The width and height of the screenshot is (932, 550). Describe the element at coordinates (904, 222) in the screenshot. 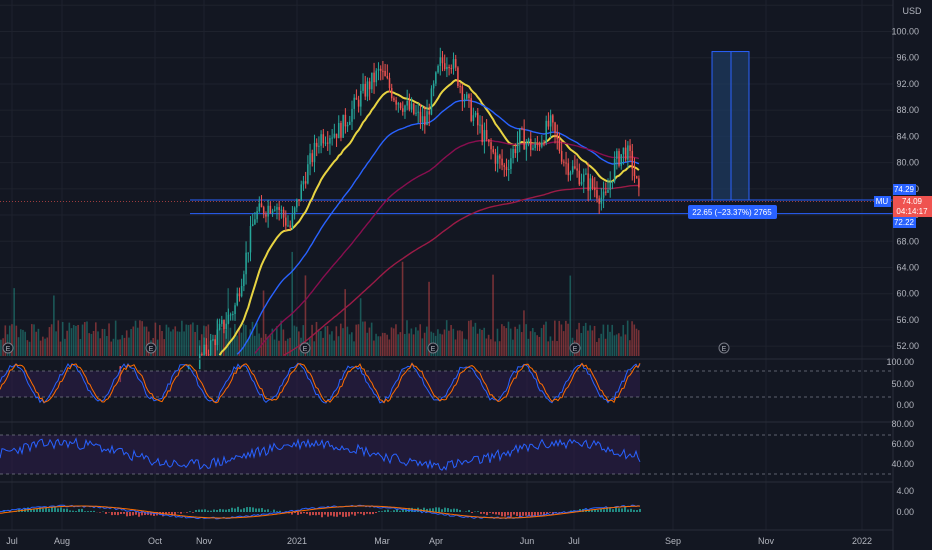

I see `lower-level-tag-bg` at that location.